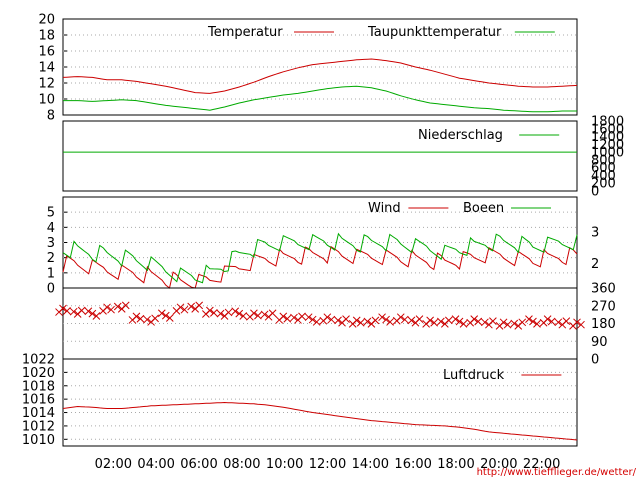  I want to click on y-tick-label: 1000, so click(607, 153).